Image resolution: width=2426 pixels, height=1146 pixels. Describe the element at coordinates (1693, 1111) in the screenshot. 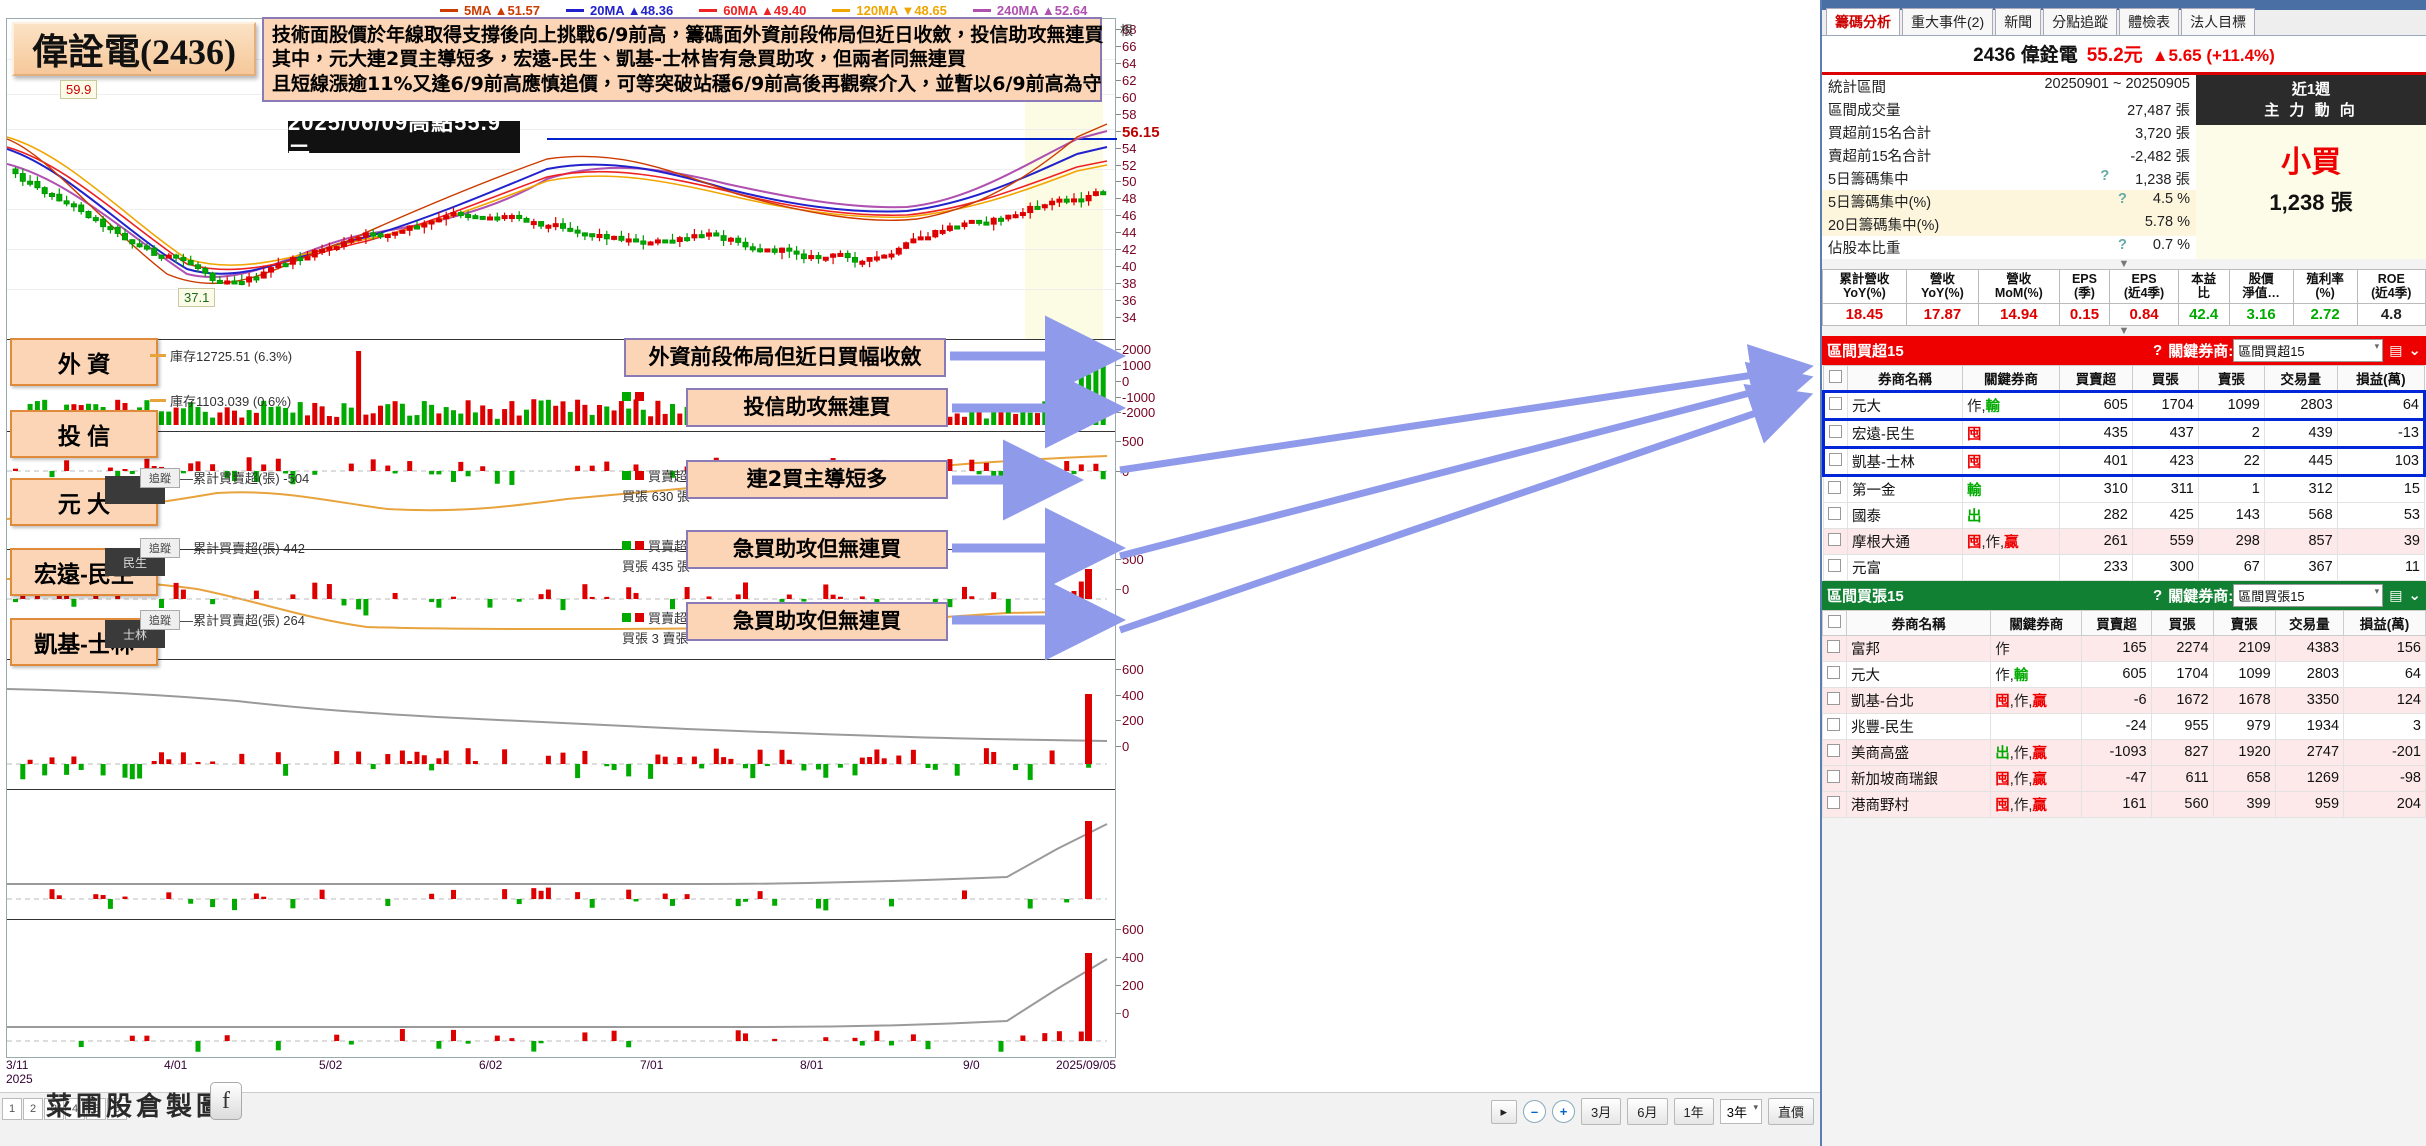

I see `range-1y-button: 1年` at that location.